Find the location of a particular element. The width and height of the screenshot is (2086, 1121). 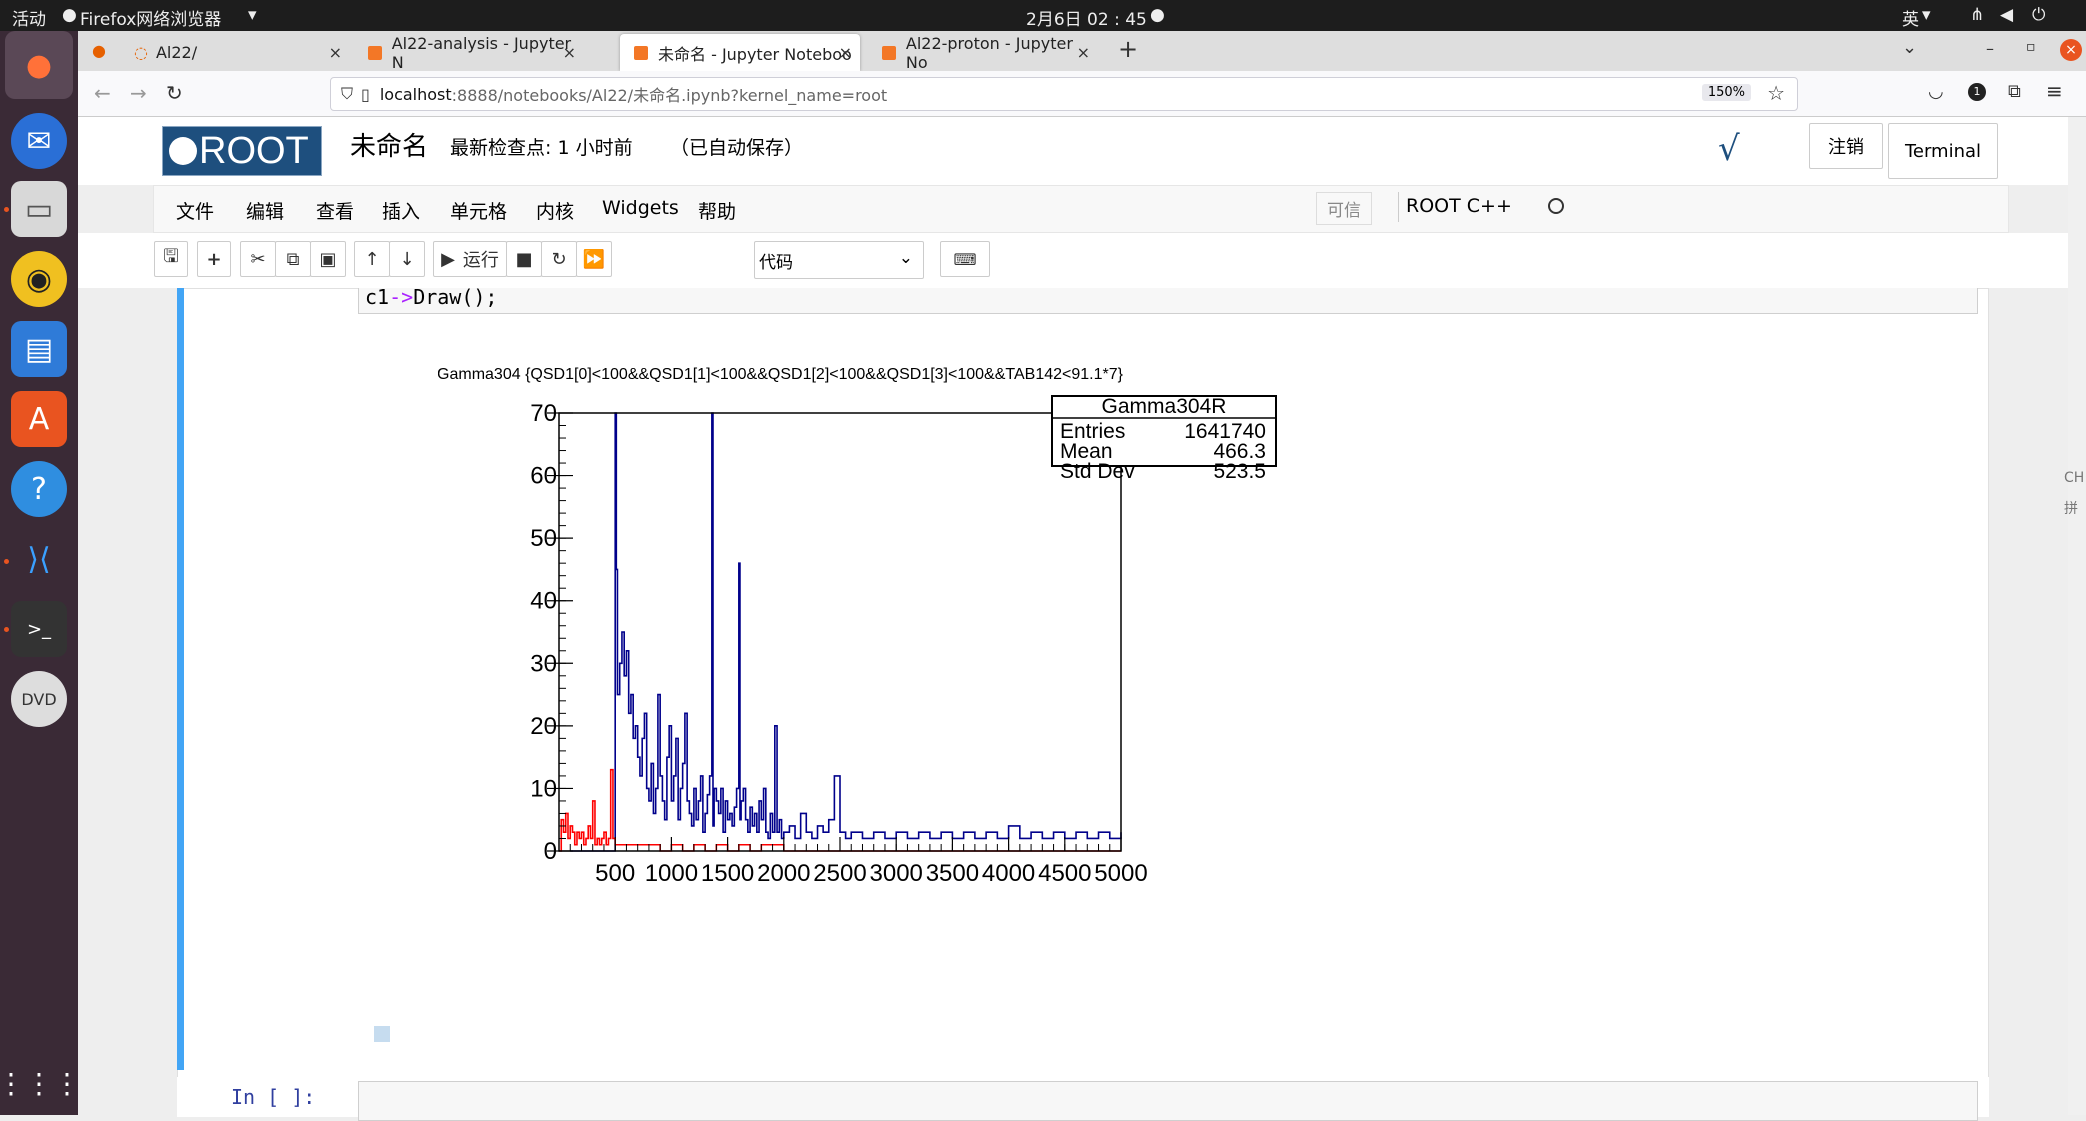

stats-stddev-label: Std Dev is located at coordinates (1097, 471).